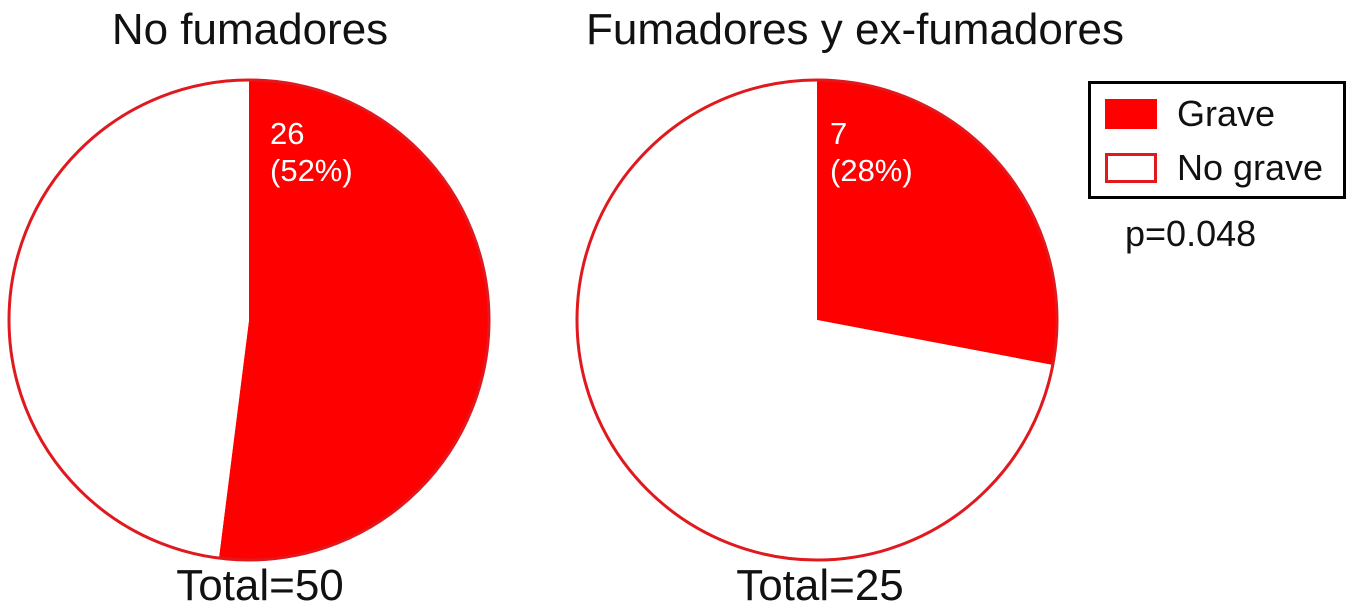 The image size is (1356, 616). I want to click on slice-value: 26, so click(287, 133).